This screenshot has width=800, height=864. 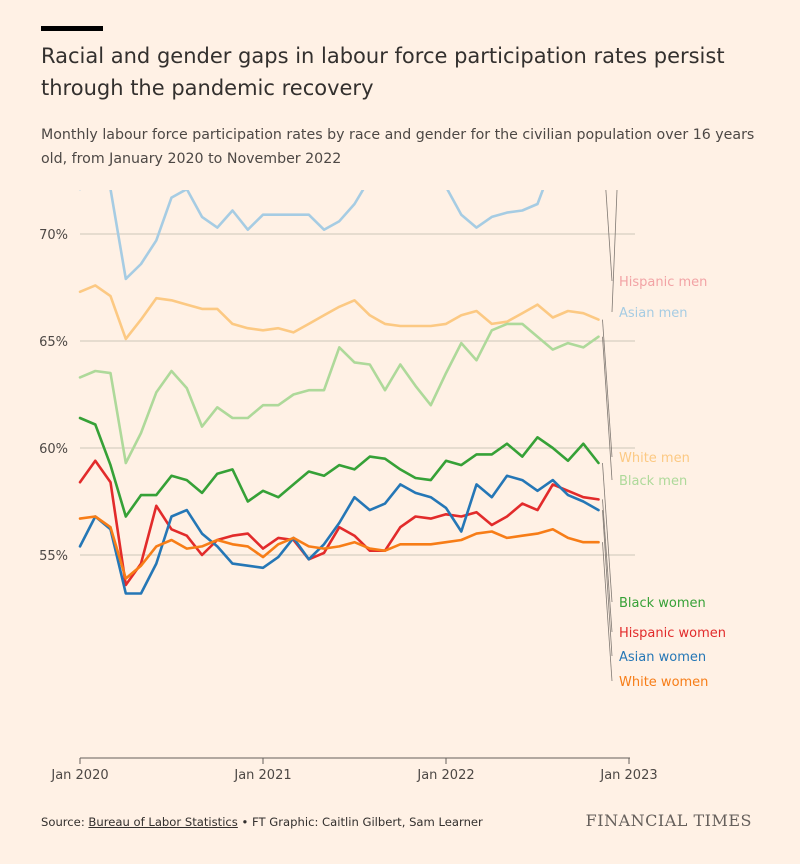 I want to click on series-label-black-women: Black women, so click(x=662, y=603).